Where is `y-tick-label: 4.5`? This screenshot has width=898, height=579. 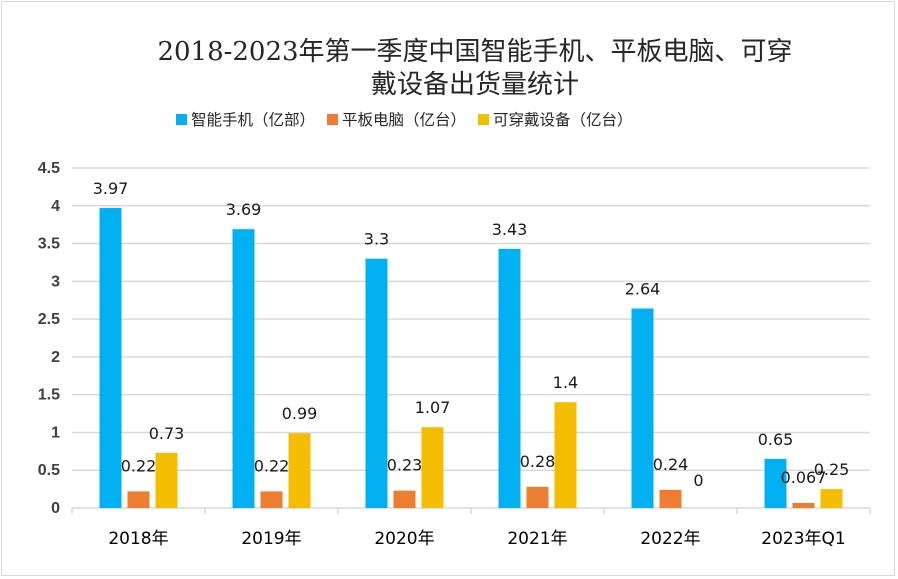
y-tick-label: 4.5 is located at coordinates (49, 168).